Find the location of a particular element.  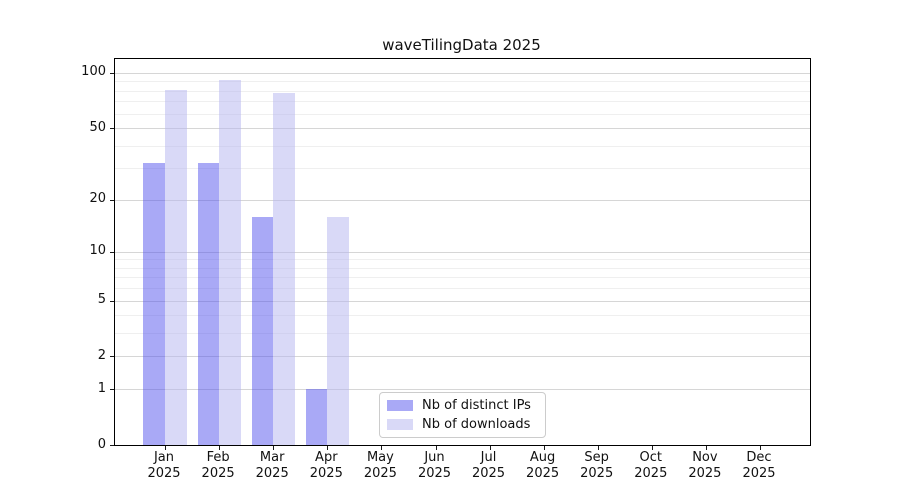

bar-downloads-mar is located at coordinates (284, 268).